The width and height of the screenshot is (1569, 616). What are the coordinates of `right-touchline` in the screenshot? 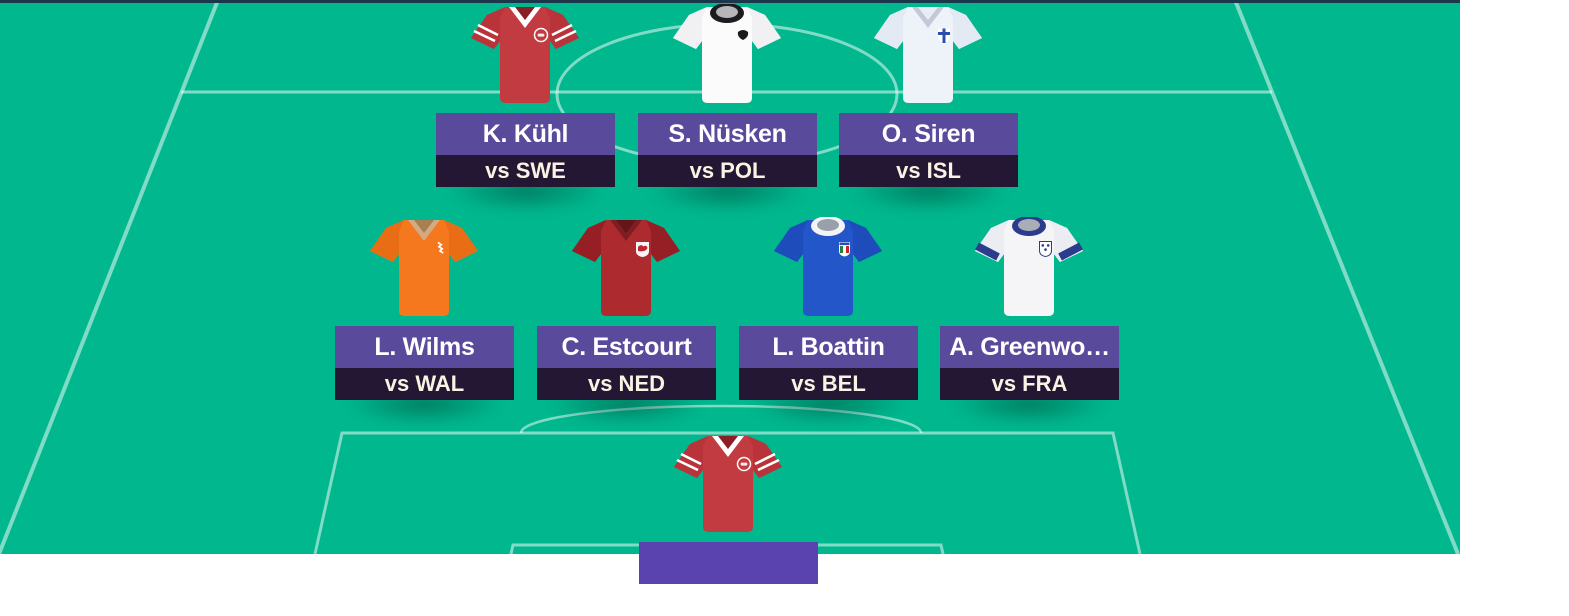 It's located at (1346, 277).